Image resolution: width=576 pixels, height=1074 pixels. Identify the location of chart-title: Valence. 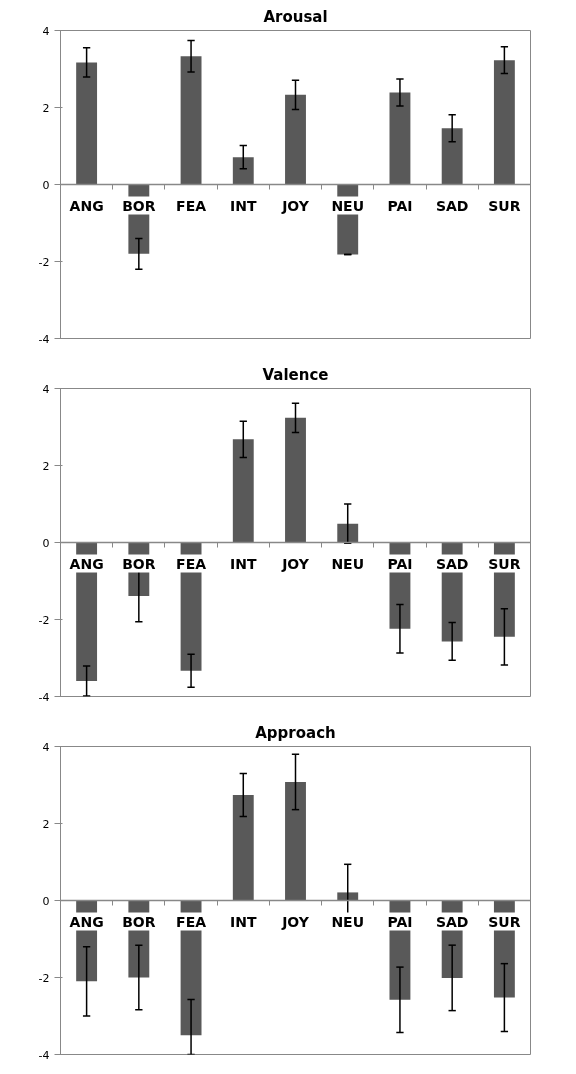
(295, 374).